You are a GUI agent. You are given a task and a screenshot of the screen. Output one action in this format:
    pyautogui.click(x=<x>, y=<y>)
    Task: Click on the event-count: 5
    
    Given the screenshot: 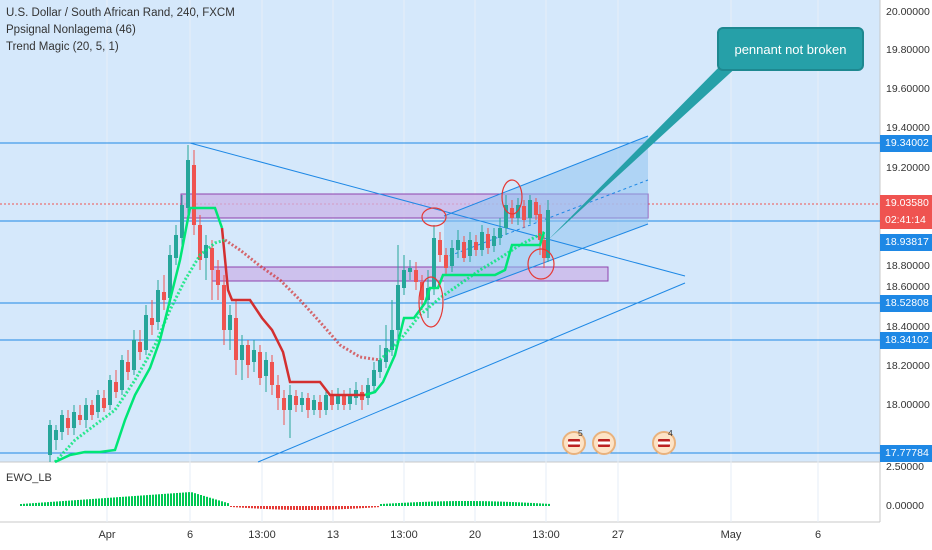 What is the action you would take?
    pyautogui.click(x=580, y=433)
    